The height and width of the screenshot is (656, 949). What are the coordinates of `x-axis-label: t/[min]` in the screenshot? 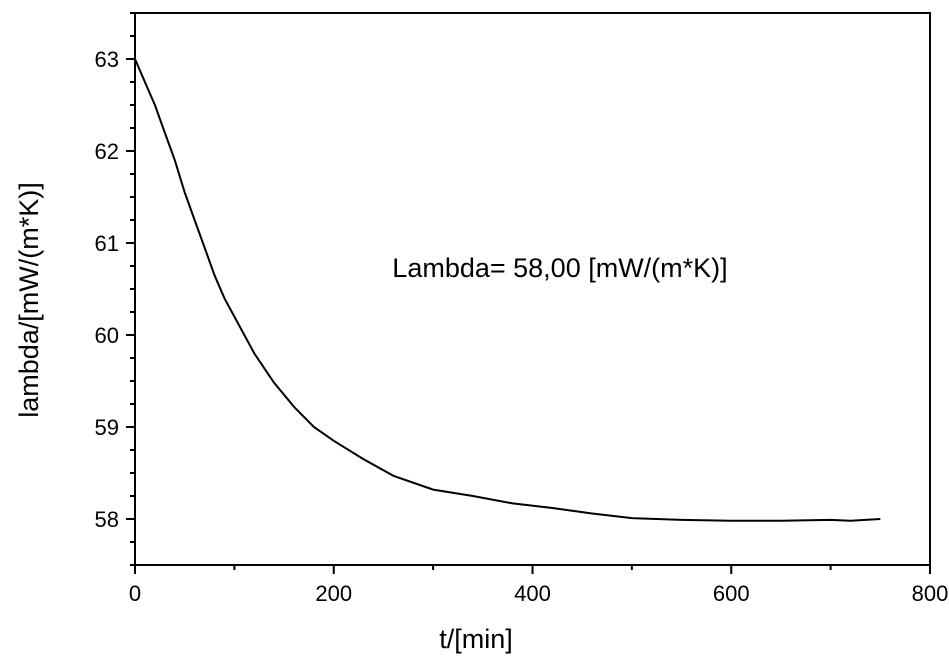 It's located at (476, 639).